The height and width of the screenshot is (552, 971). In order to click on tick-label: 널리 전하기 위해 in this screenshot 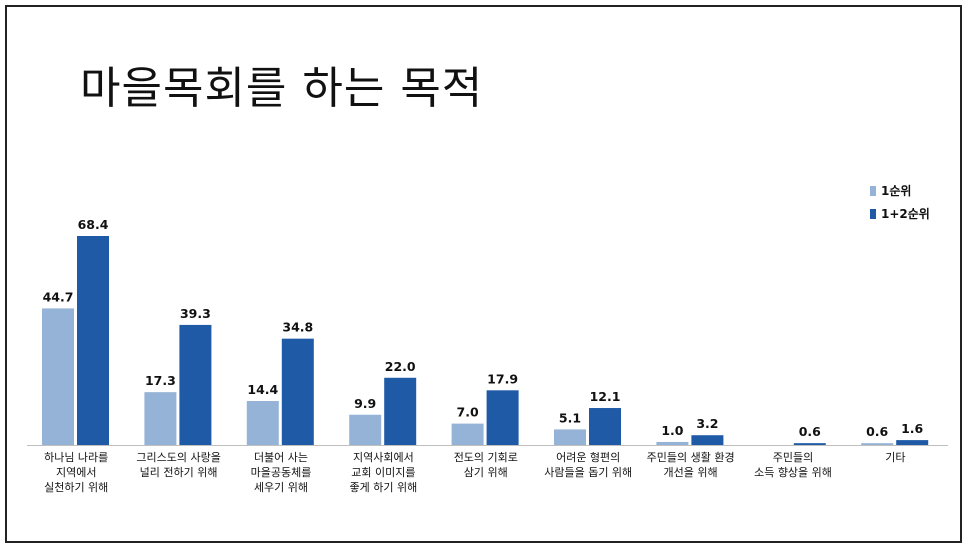, I will do `click(179, 472)`.